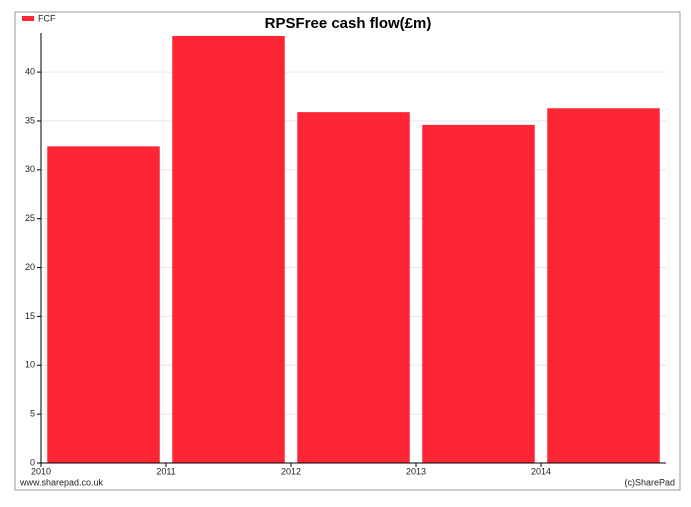 This screenshot has width=691, height=507. I want to click on x-tick-label: 2010, so click(41, 471).